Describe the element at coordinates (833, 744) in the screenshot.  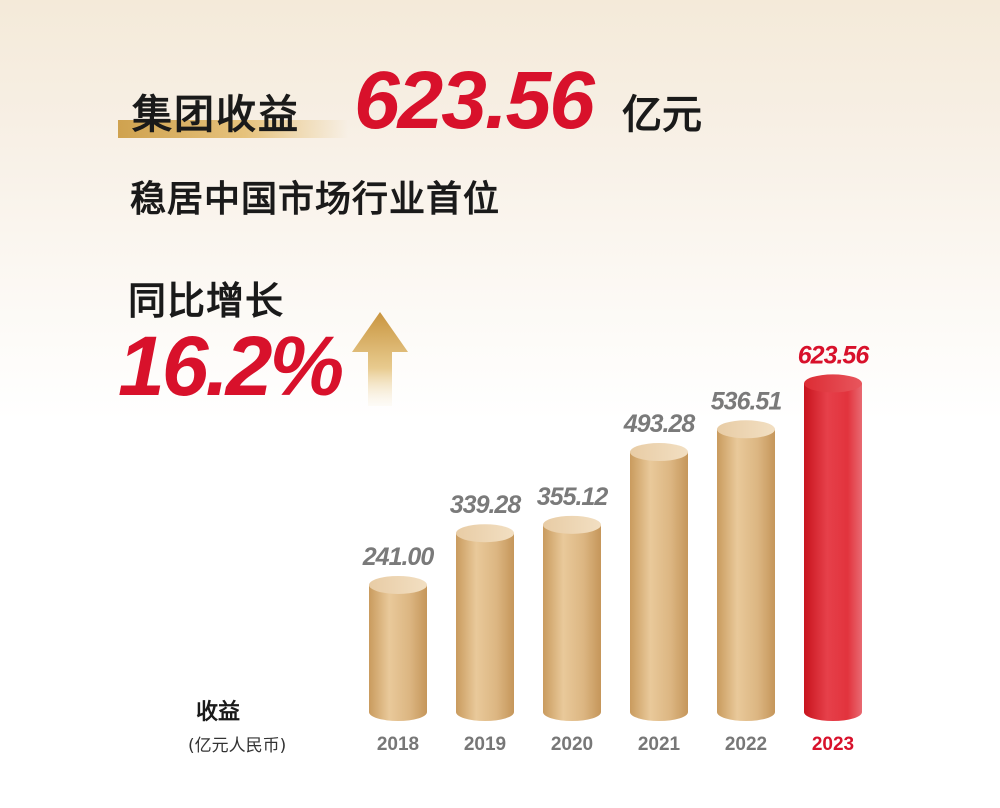
I see `x-tick-label: 2023` at that location.